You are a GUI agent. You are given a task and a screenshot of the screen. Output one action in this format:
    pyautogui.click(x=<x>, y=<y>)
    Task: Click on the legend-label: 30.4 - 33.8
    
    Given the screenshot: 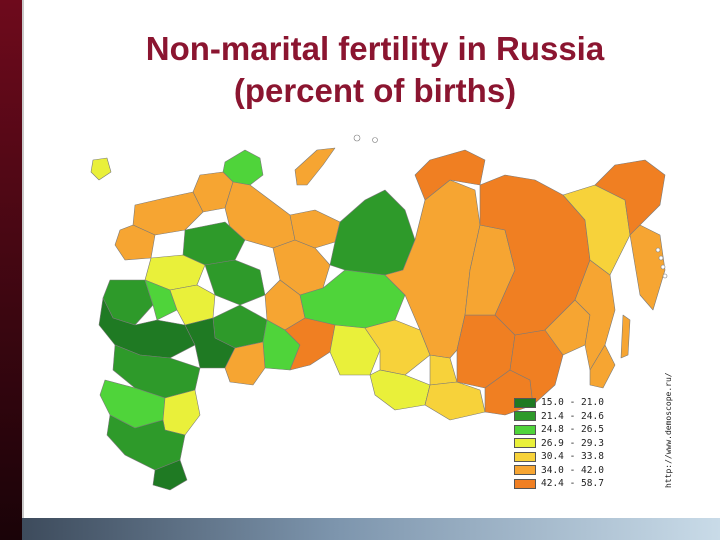 What is the action you would take?
    pyautogui.click(x=572, y=457)
    